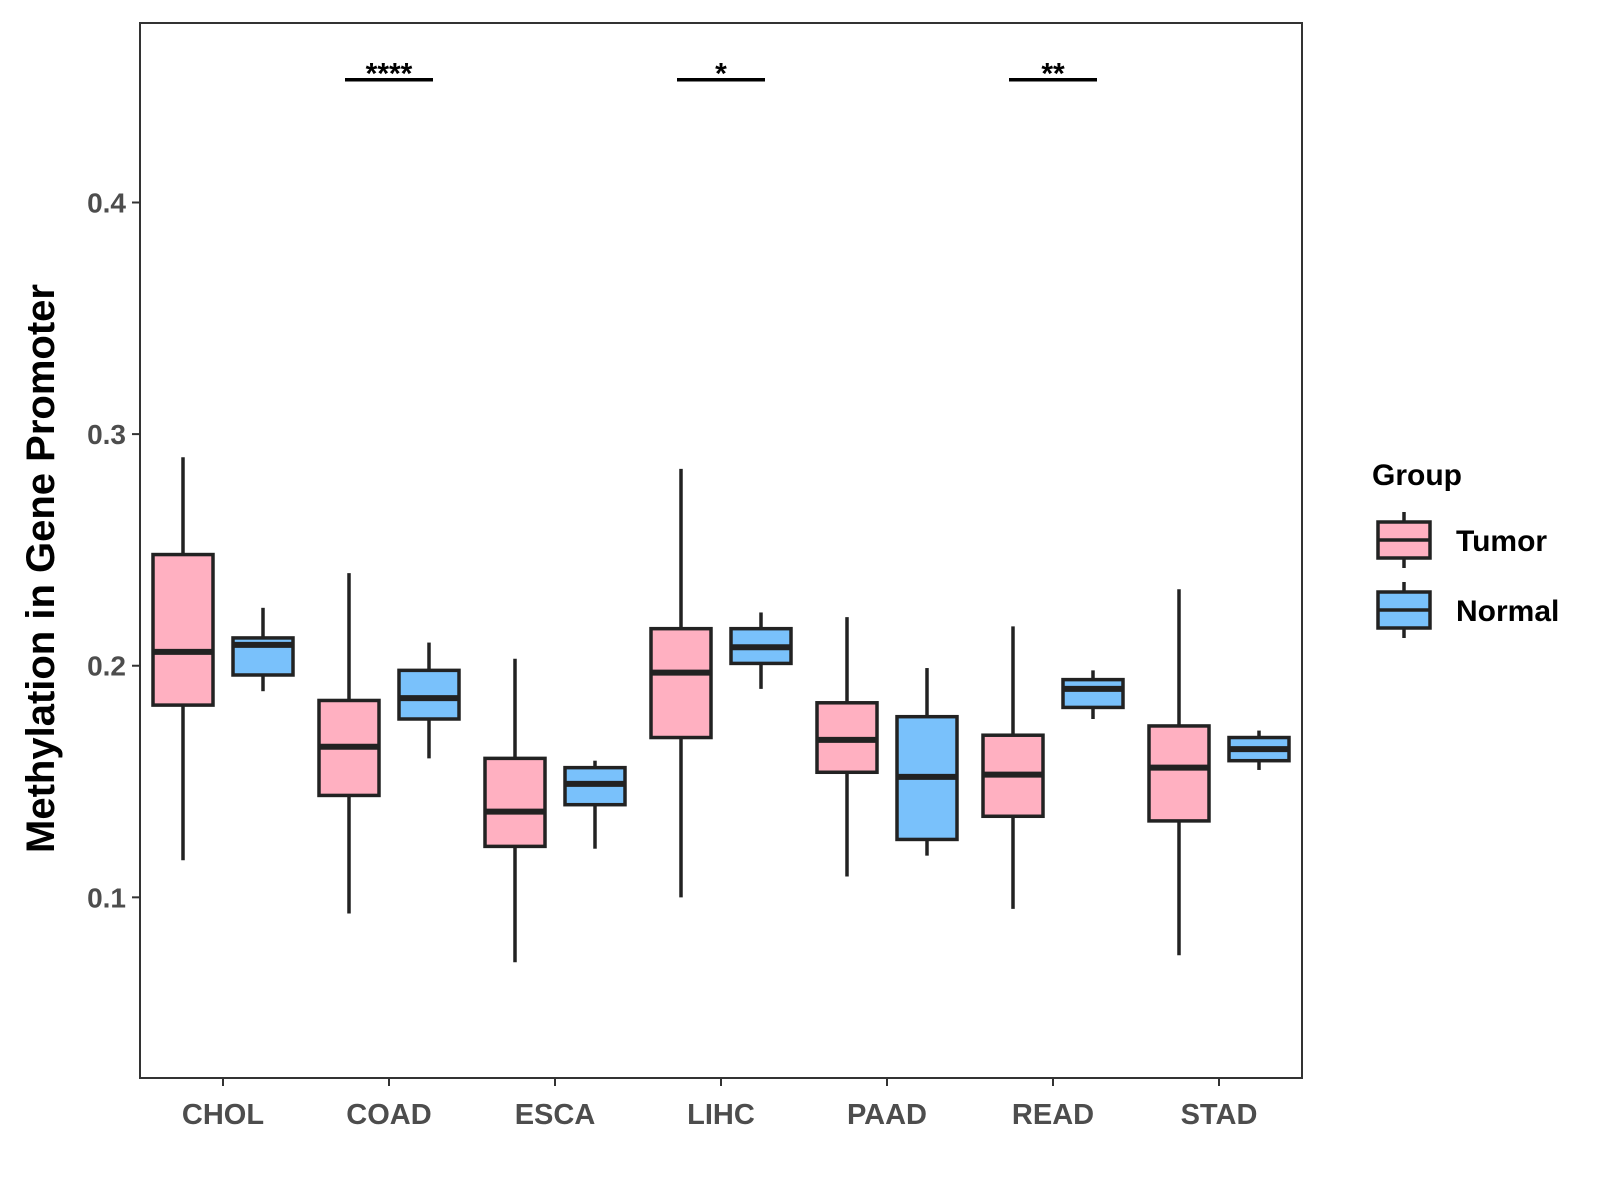 This screenshot has width=1600, height=1200. I want to click on y-tick-label: 0.3, so click(106, 434).